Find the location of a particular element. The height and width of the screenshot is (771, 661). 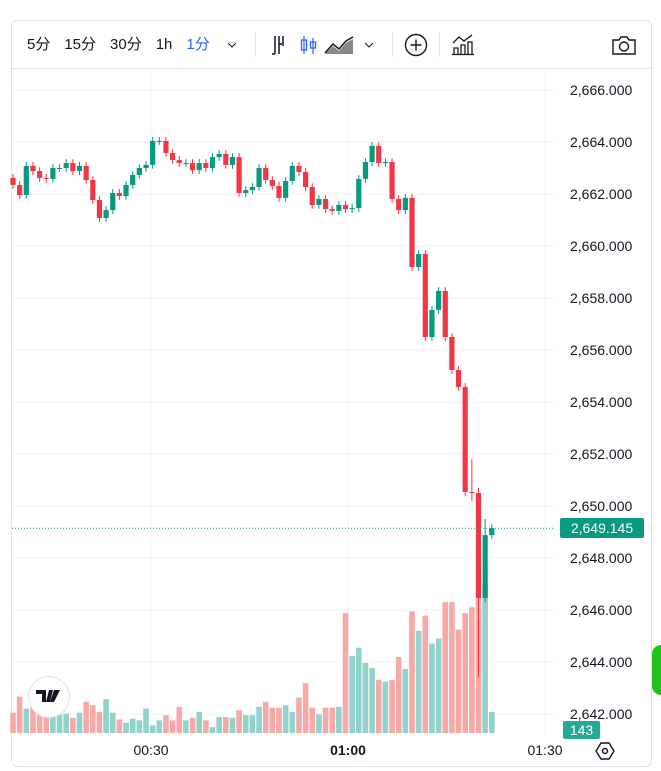

bar-chart-style-icon is located at coordinates (279, 45).